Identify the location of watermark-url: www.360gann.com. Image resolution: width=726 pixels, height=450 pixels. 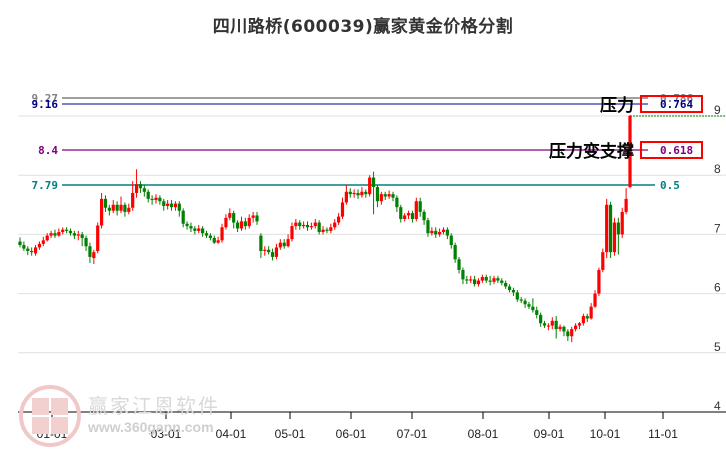
(151, 427).